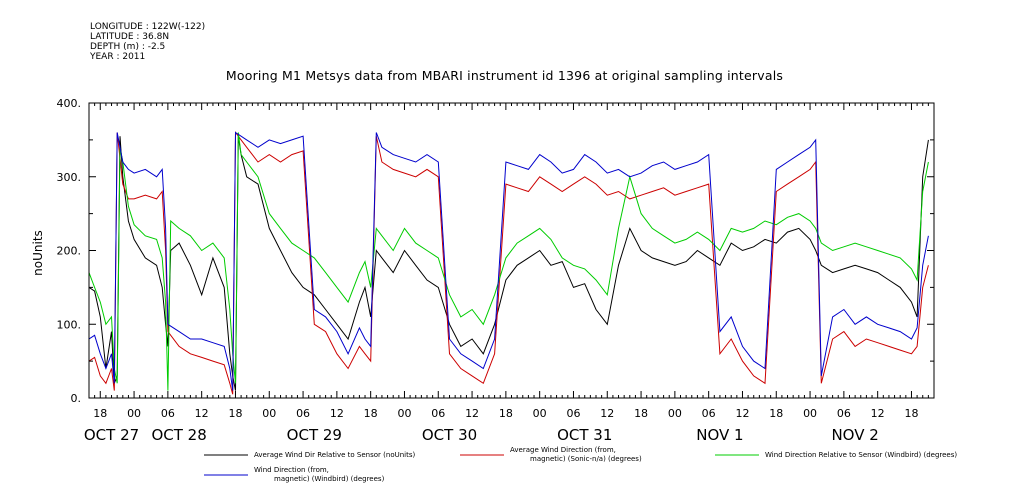 This screenshot has height=504, width=1009. Describe the element at coordinates (69, 177) in the screenshot. I see `y-tick-label: 300.` at that location.